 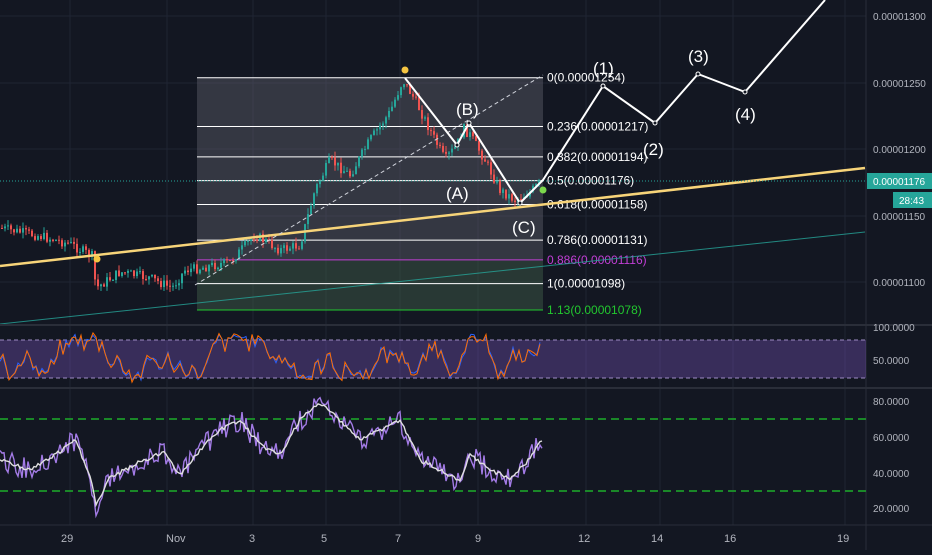 I want to click on time-tick-label: 16, so click(x=730, y=539).